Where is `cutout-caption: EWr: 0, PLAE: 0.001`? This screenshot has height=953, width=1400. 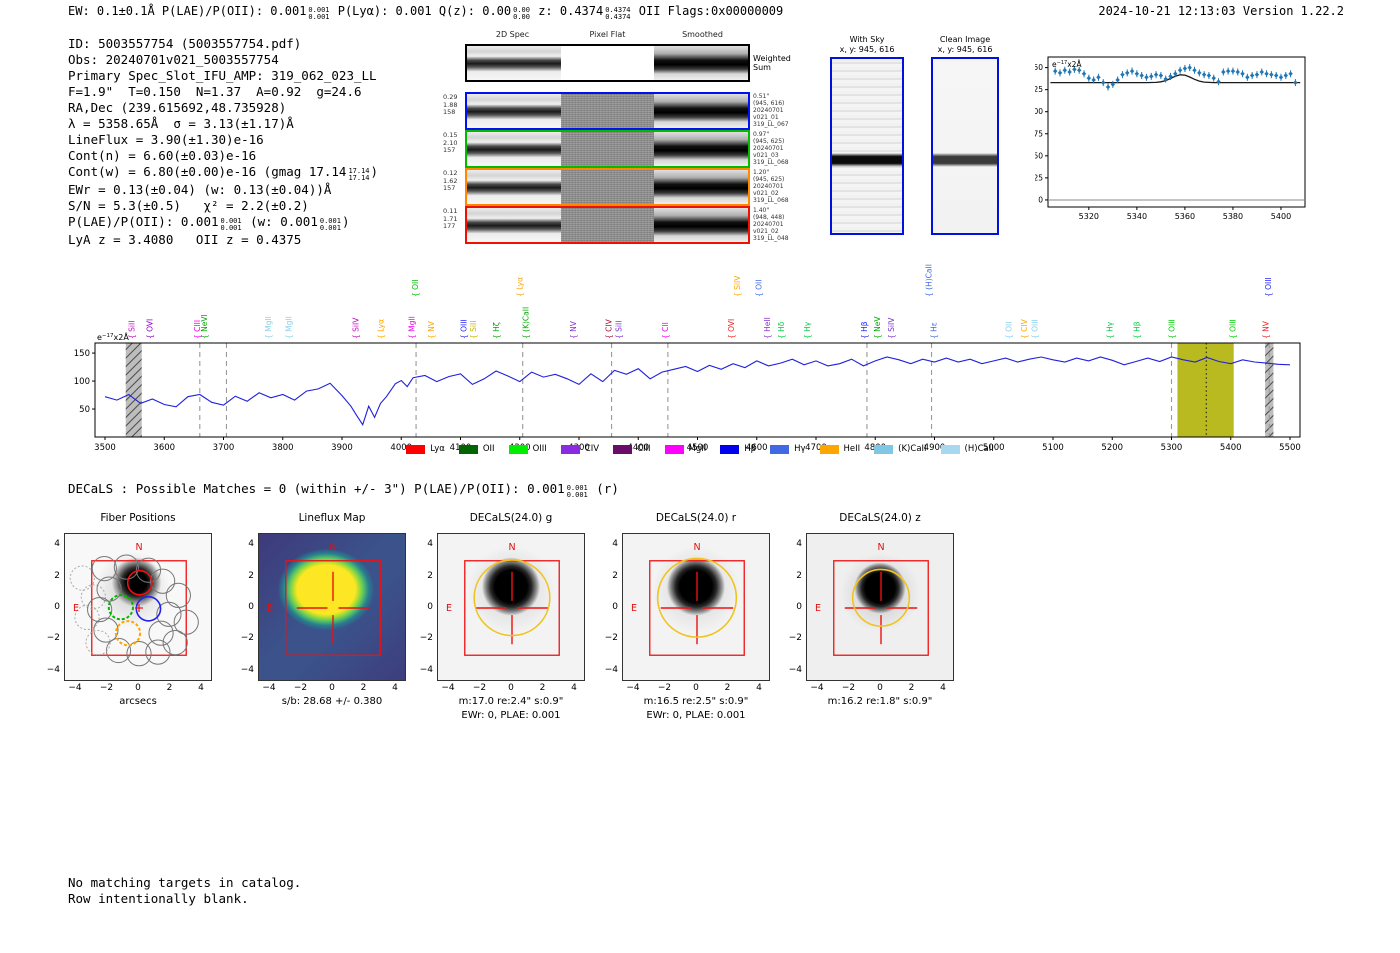
cutout-caption: EWr: 0, PLAE: 0.001 is located at coordinates (511, 715).